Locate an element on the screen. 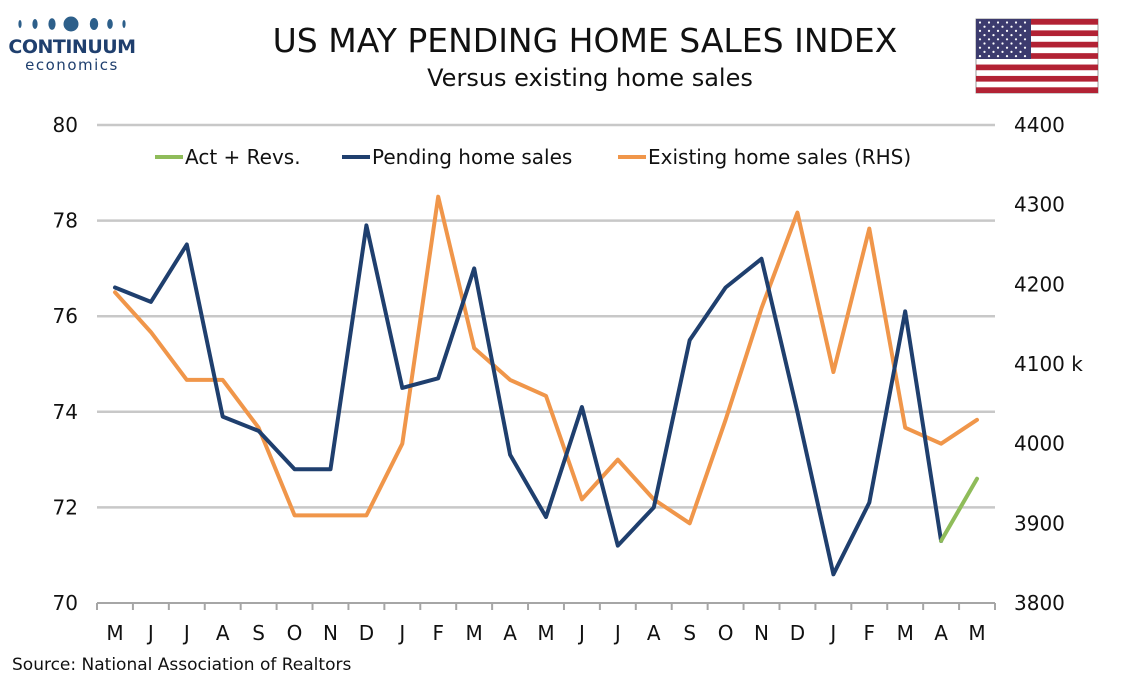 The height and width of the screenshot is (680, 1134). source-note: Source: National Association of Realtors is located at coordinates (181, 665).